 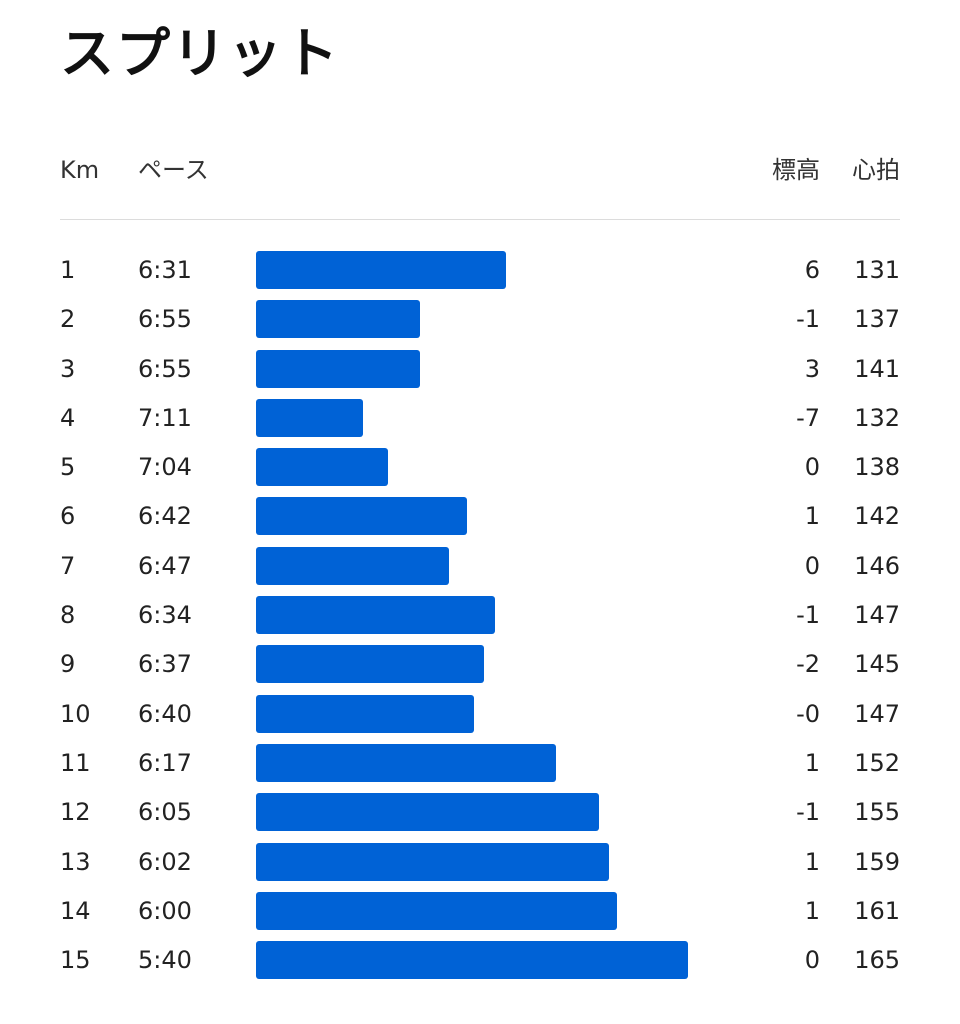 I want to click on split-km: 7, so click(x=68, y=565).